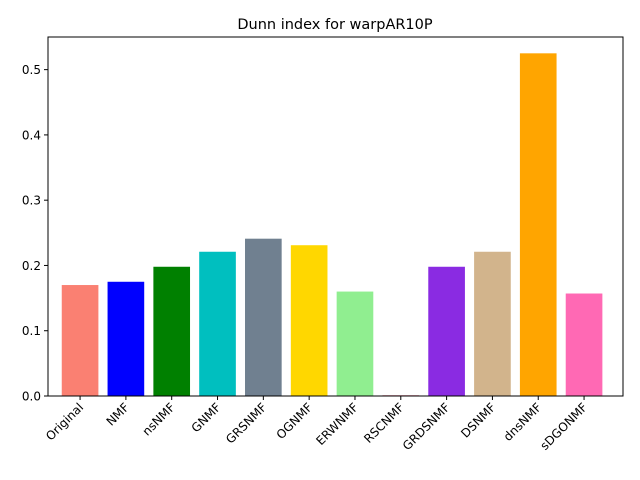  I want to click on x-tick-label-ognmf: OGNMF, so click(295, 421).